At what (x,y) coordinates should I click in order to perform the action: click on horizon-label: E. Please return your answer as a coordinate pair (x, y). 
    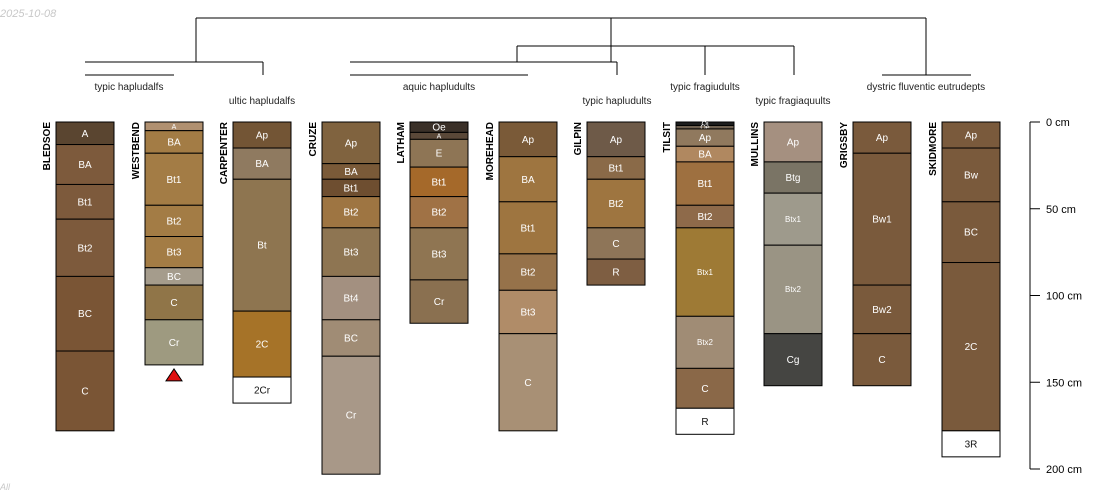
    Looking at the image, I should click on (439, 154).